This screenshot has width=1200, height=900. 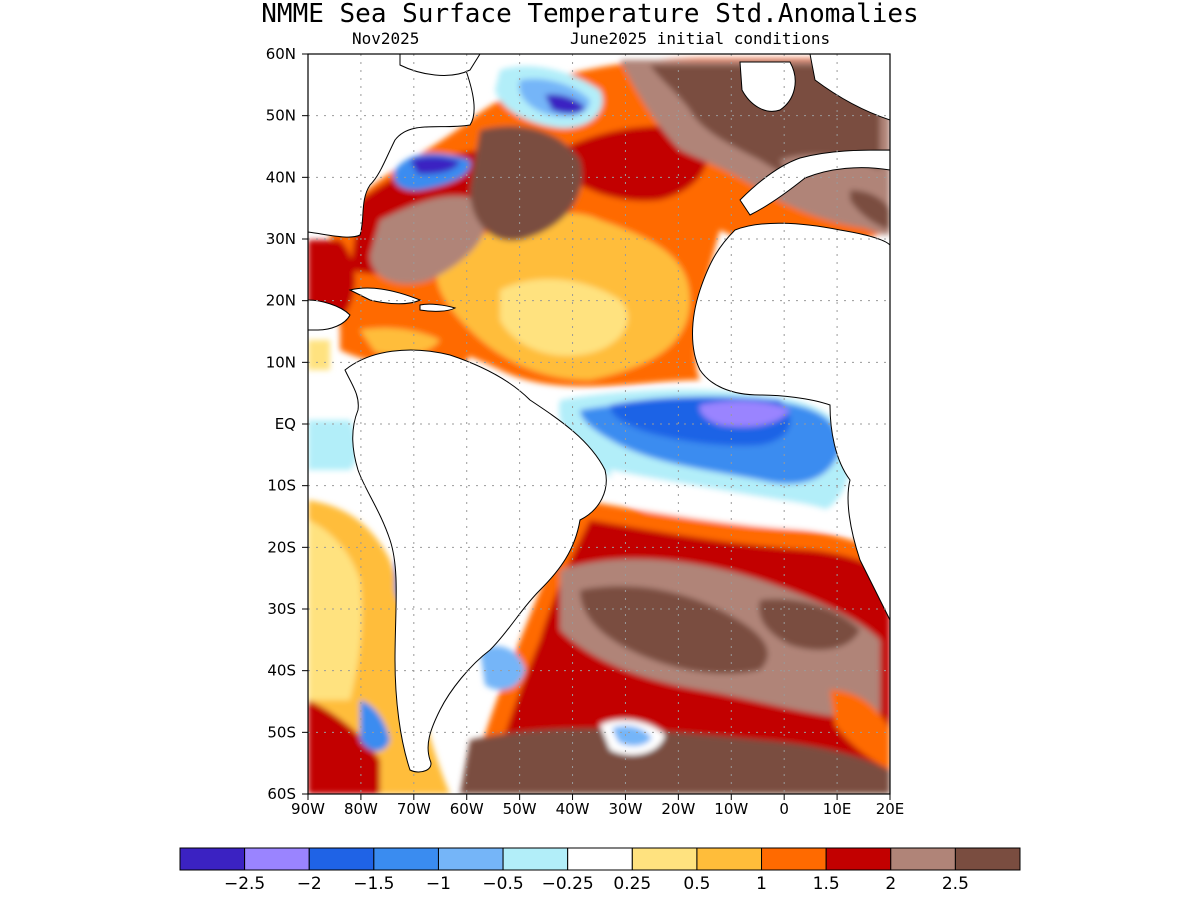 What do you see at coordinates (814, 182) in the screenshot?
I see `europe` at bounding box center [814, 182].